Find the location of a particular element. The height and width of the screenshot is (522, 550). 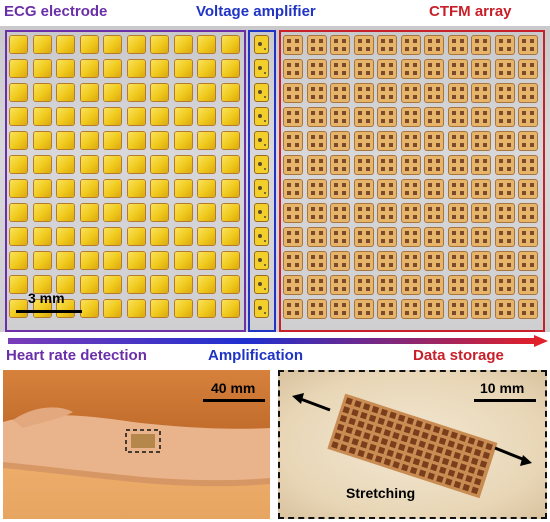

scale-label-stretch: 10 mm is located at coordinates (502, 388).